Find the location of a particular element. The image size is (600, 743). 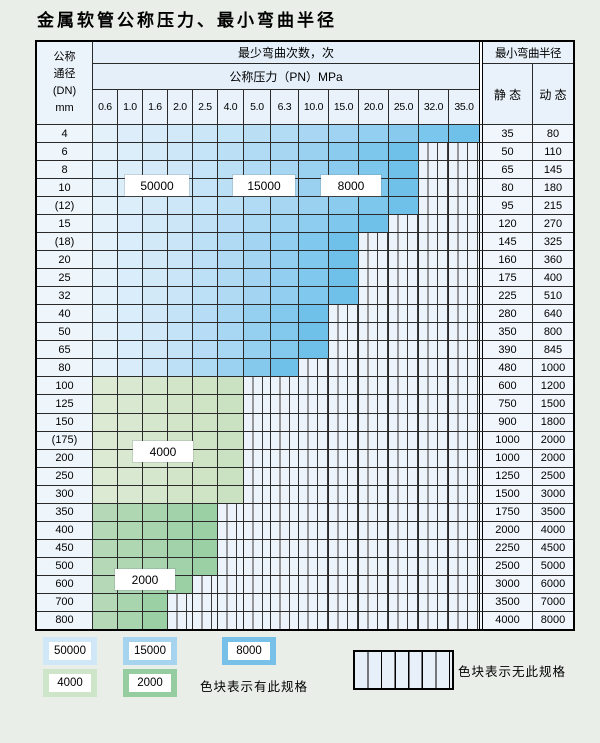

dynamic-radius-value: 800 is located at coordinates (553, 332).